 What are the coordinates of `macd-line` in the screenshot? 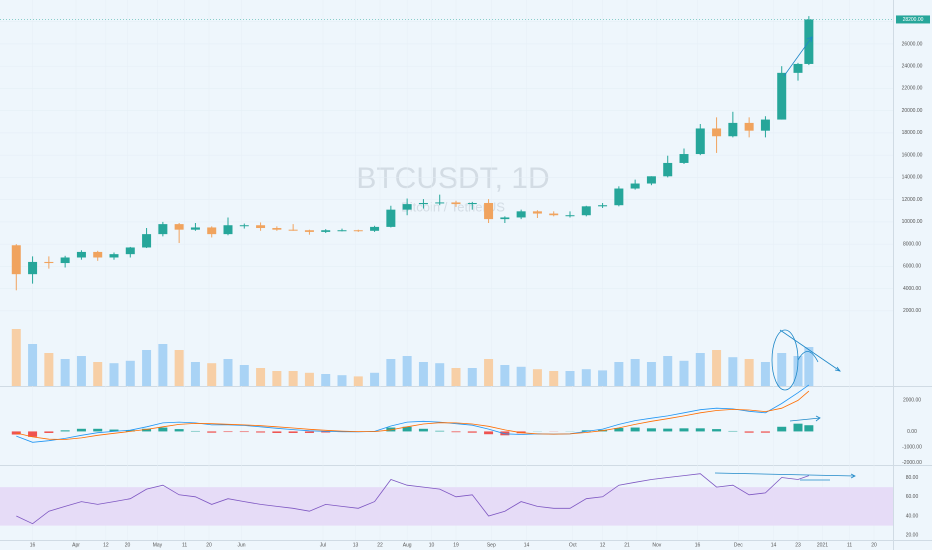 It's located at (413, 413).